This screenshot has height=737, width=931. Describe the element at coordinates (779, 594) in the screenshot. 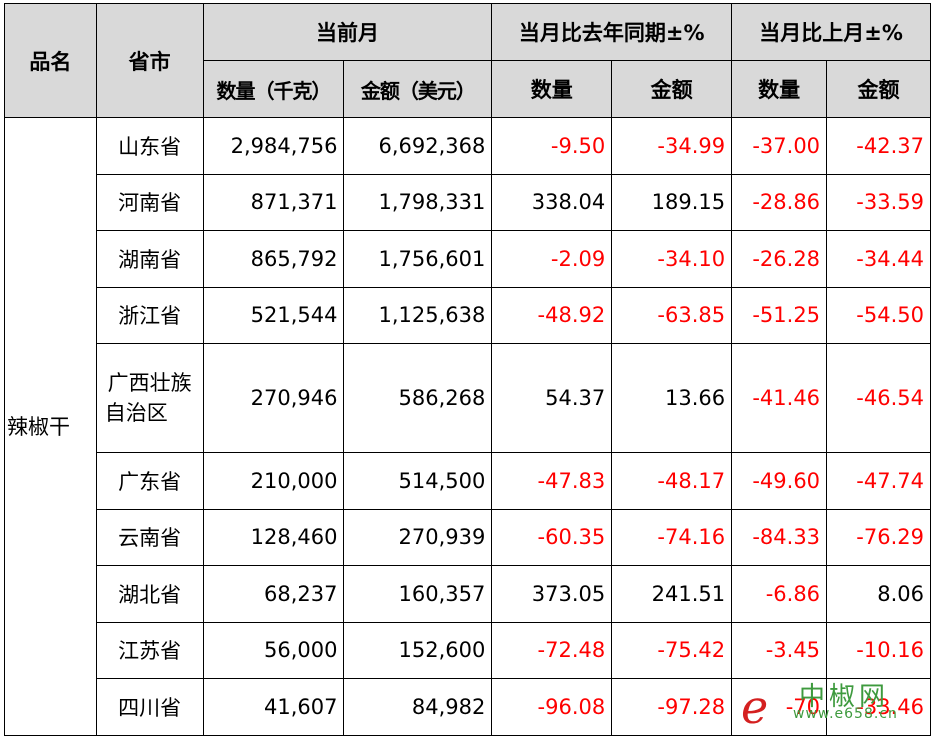

I see `mom-qty-cell: -6.86` at that location.